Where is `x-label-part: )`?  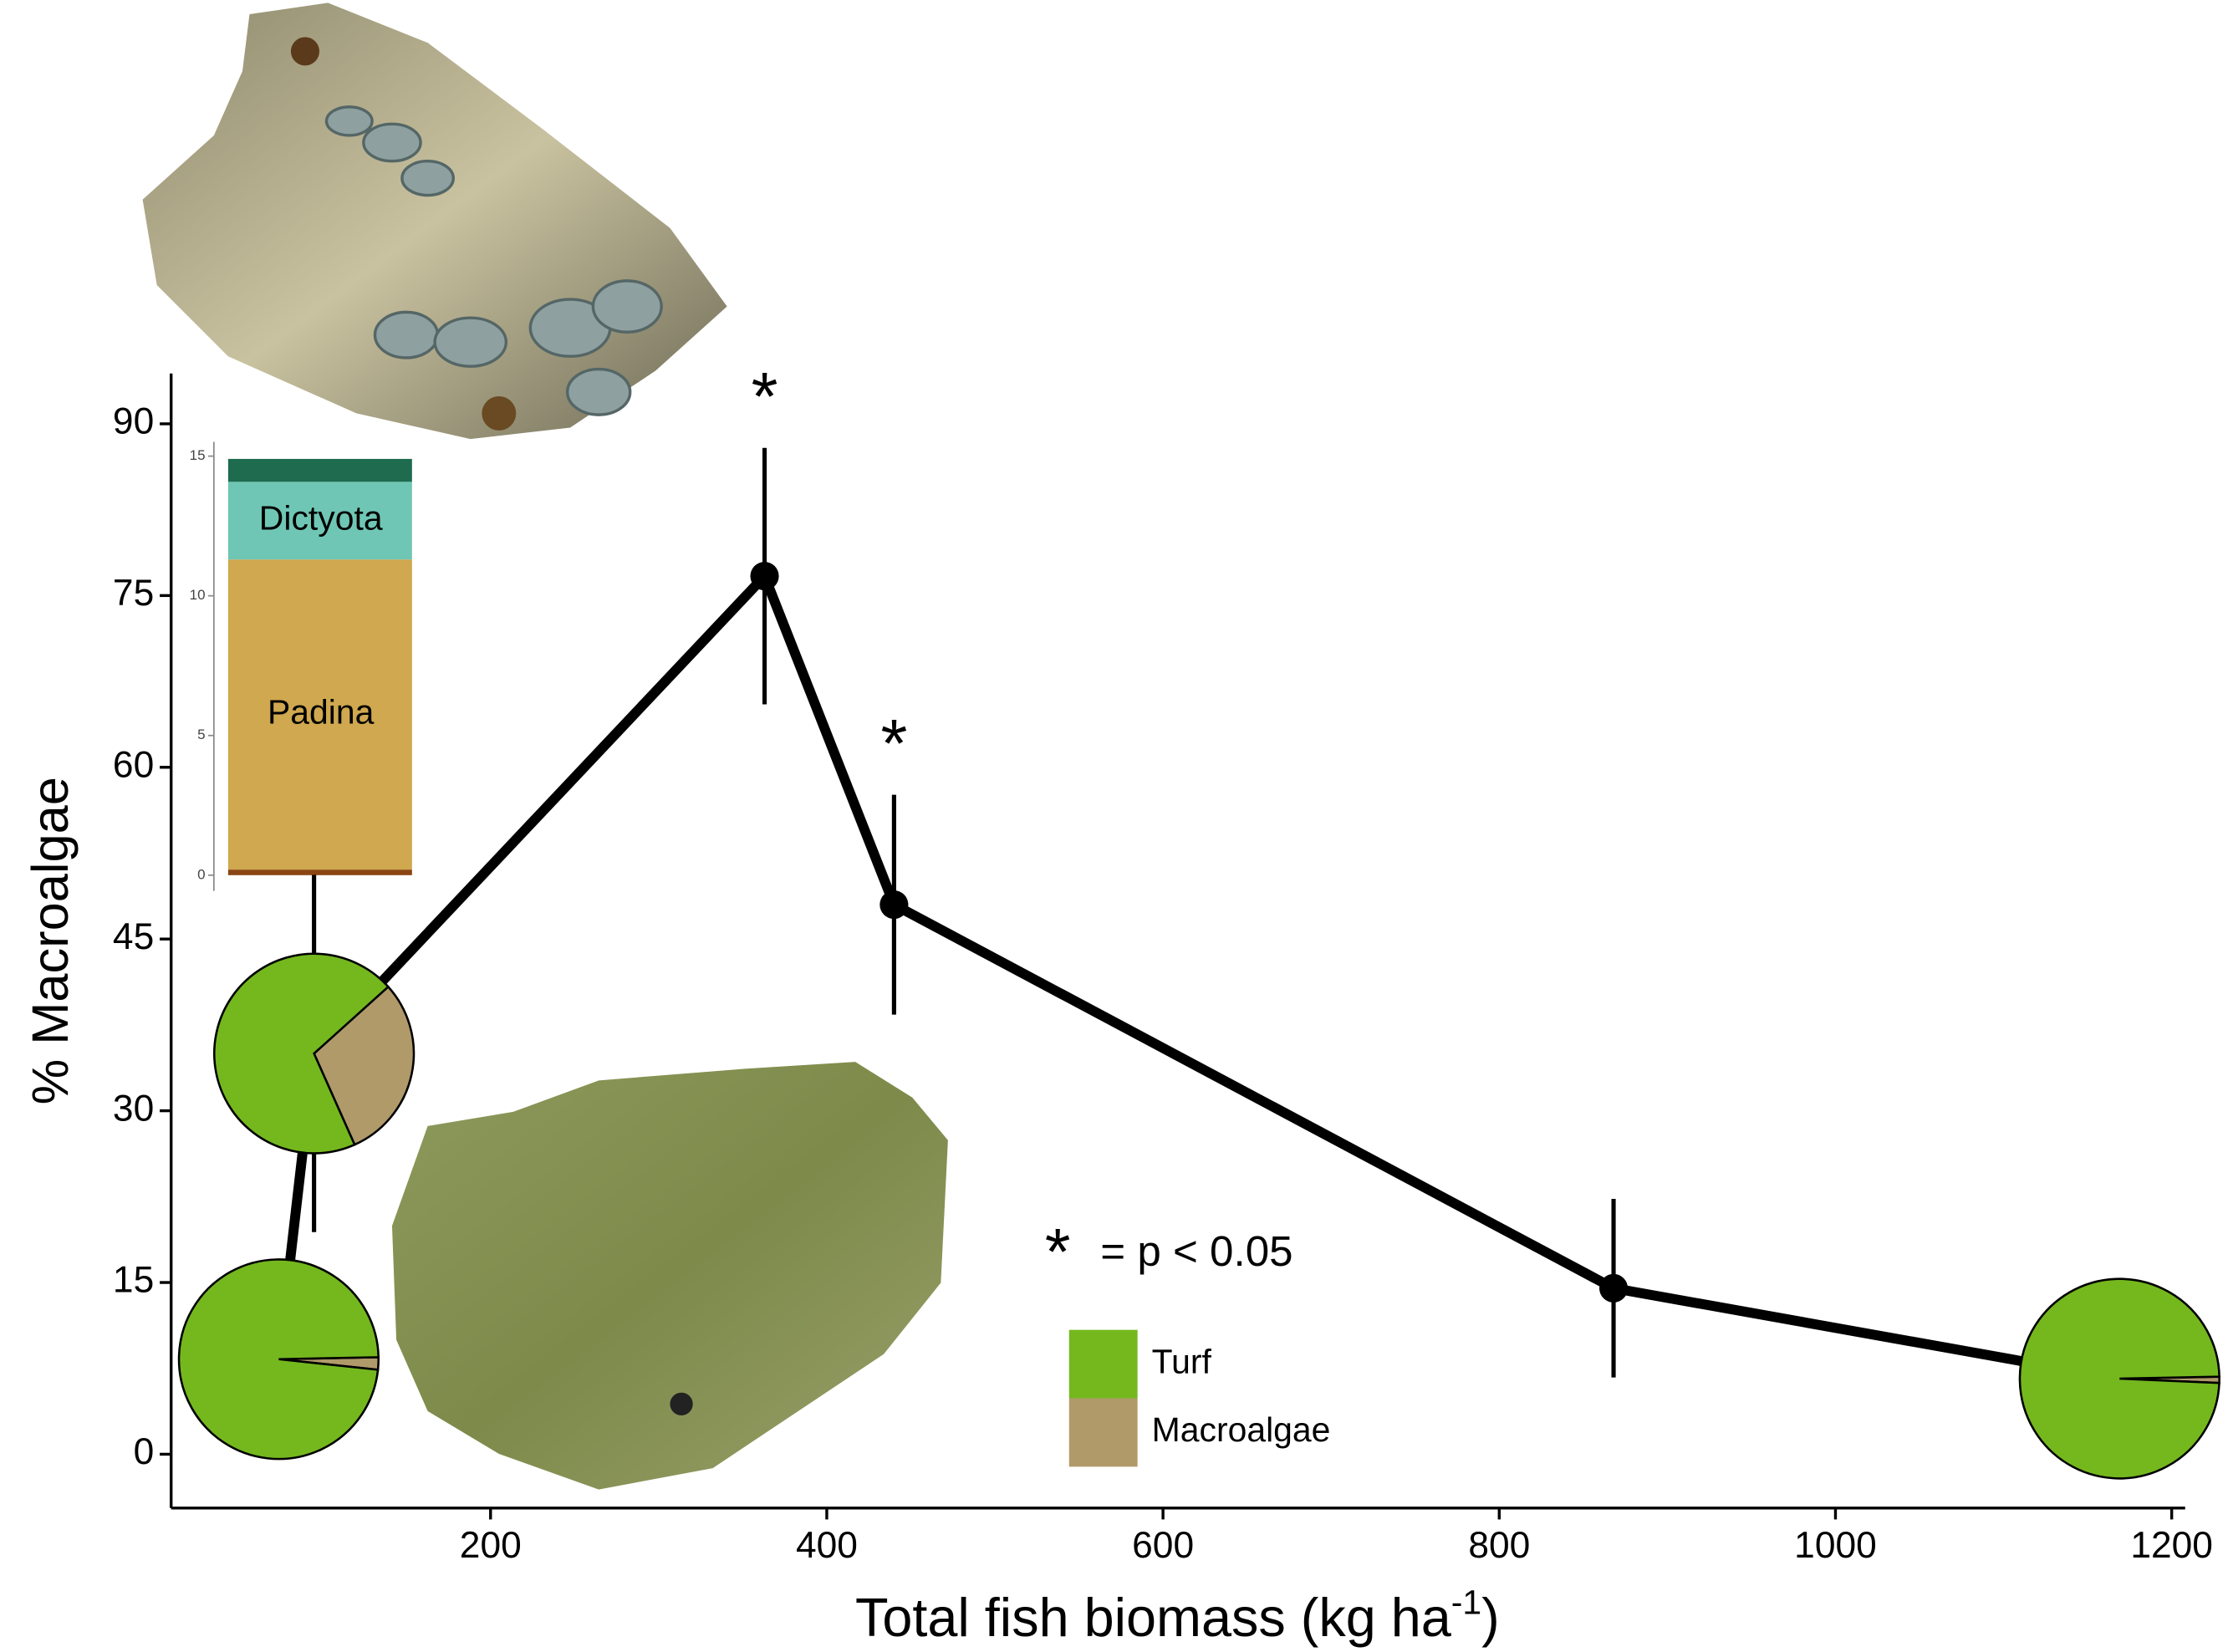
x-label-part: ) is located at coordinates (1490, 1617).